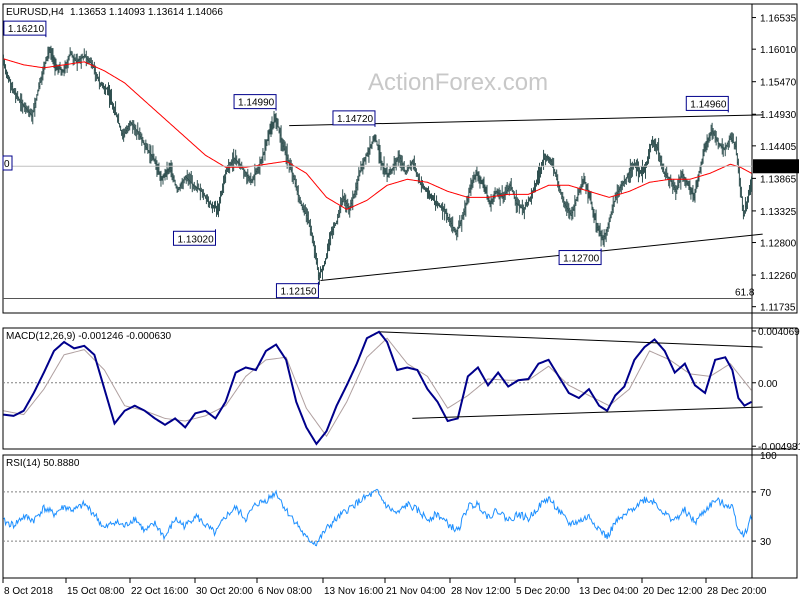 The width and height of the screenshot is (800, 600). Describe the element at coordinates (766, 493) in the screenshot. I see `rsi-axis-label: 70` at that location.